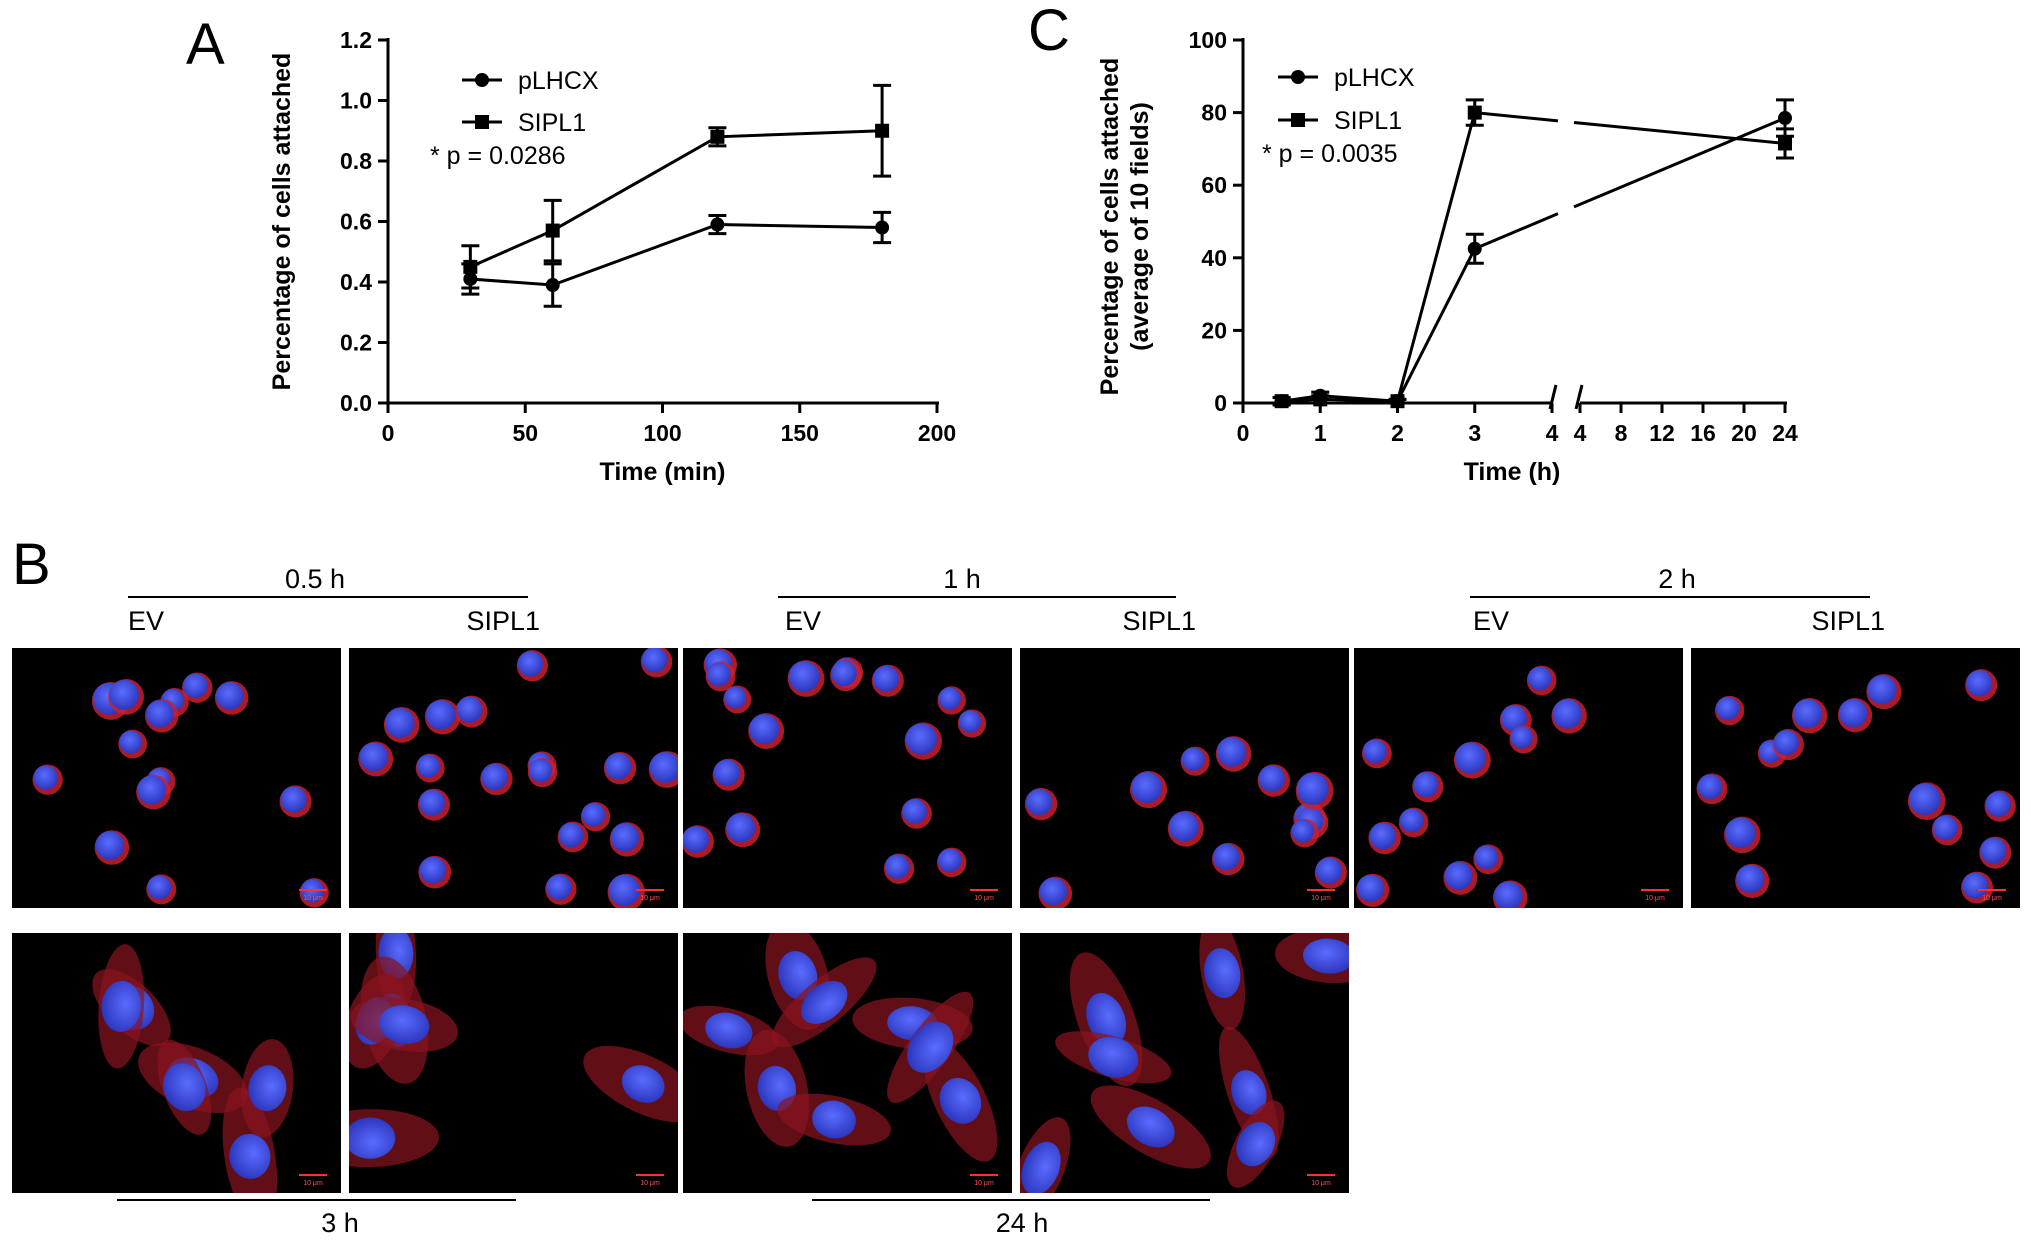 The image size is (2031, 1244). What do you see at coordinates (1330, 154) in the screenshot?
I see `p-value-annotation: * p = 0.0035` at bounding box center [1330, 154].